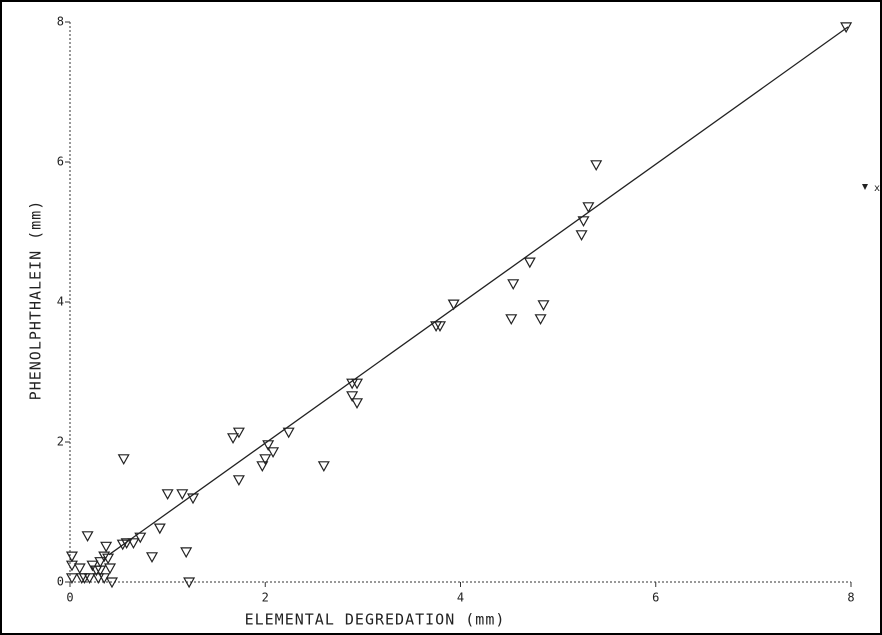 The width and height of the screenshot is (882, 635). Describe the element at coordinates (69, 598) in the screenshot. I see `x-tick-label: 0` at that location.